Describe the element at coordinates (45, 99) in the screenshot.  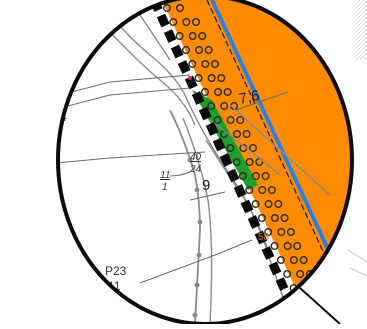
I see `label-07-07: 07.07` at that location.